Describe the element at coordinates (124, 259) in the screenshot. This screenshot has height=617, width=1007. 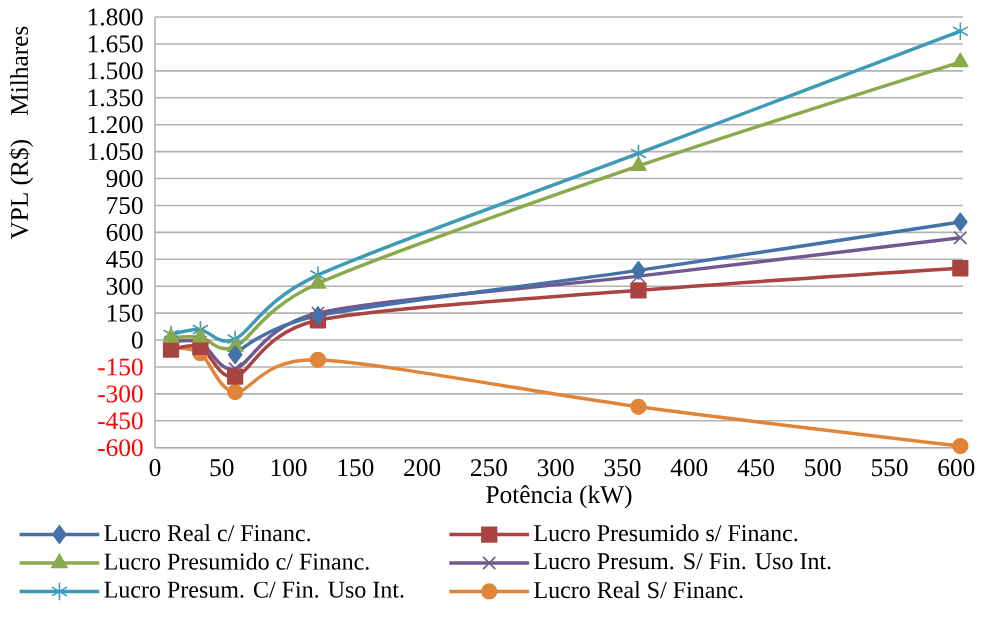
I see `y-tick-label: 450` at that location.